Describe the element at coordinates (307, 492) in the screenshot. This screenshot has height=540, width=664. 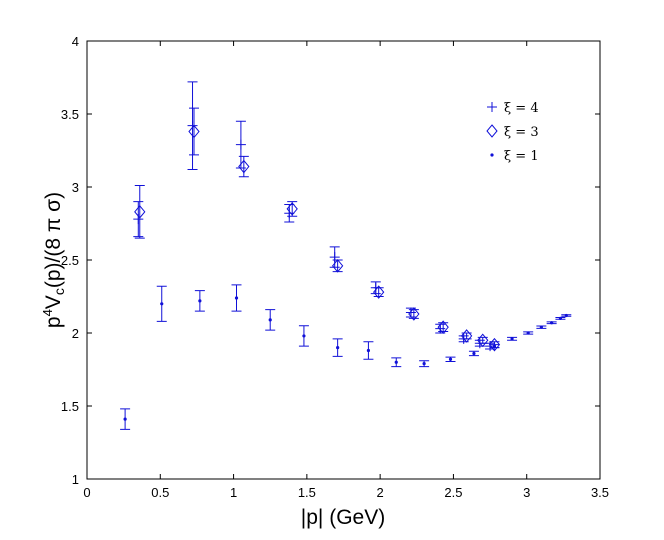
I see `x-tick-label: 1.5` at that location.